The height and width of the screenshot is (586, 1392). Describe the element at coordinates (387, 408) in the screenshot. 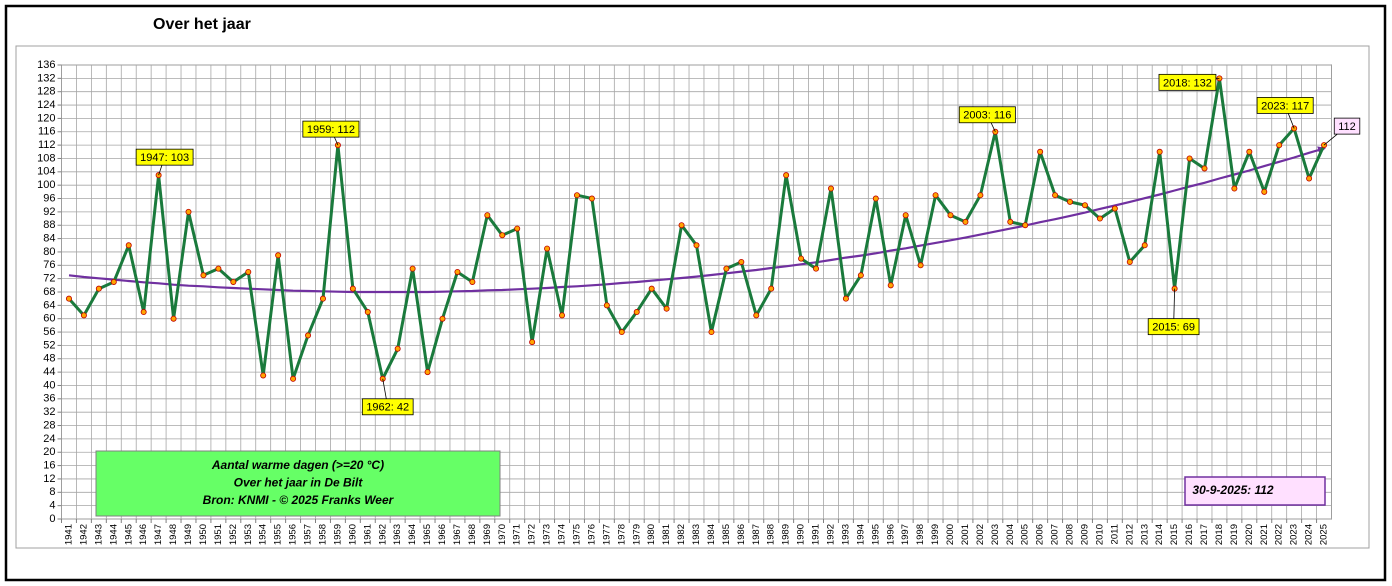

I see `callout-label: 1962: 42` at that location.